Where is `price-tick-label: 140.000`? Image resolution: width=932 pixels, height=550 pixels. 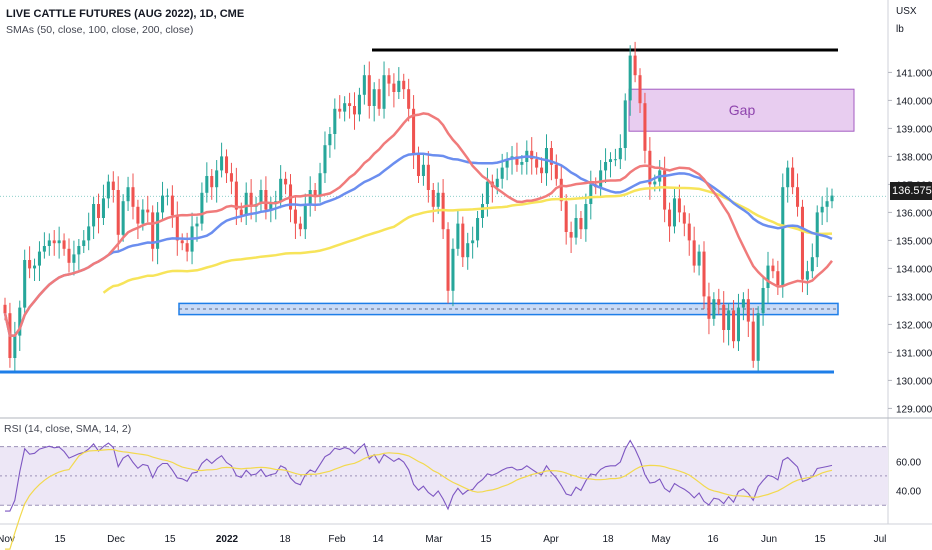 price-tick-label: 140.000 is located at coordinates (914, 101).